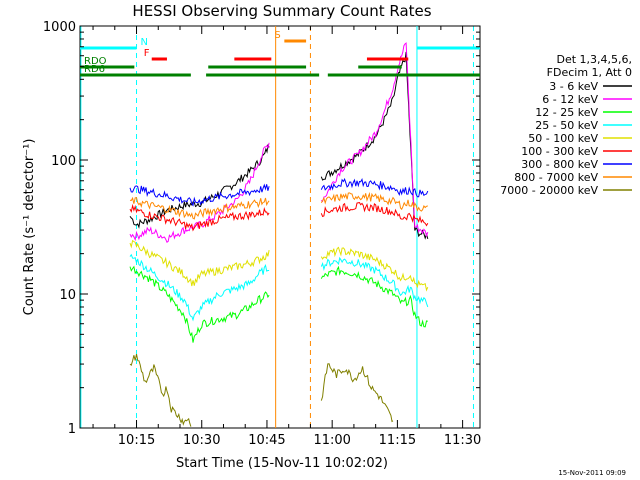  Describe the element at coordinates (241, 62) in the screenshot. I see `flag-rdo: RDO` at that location.